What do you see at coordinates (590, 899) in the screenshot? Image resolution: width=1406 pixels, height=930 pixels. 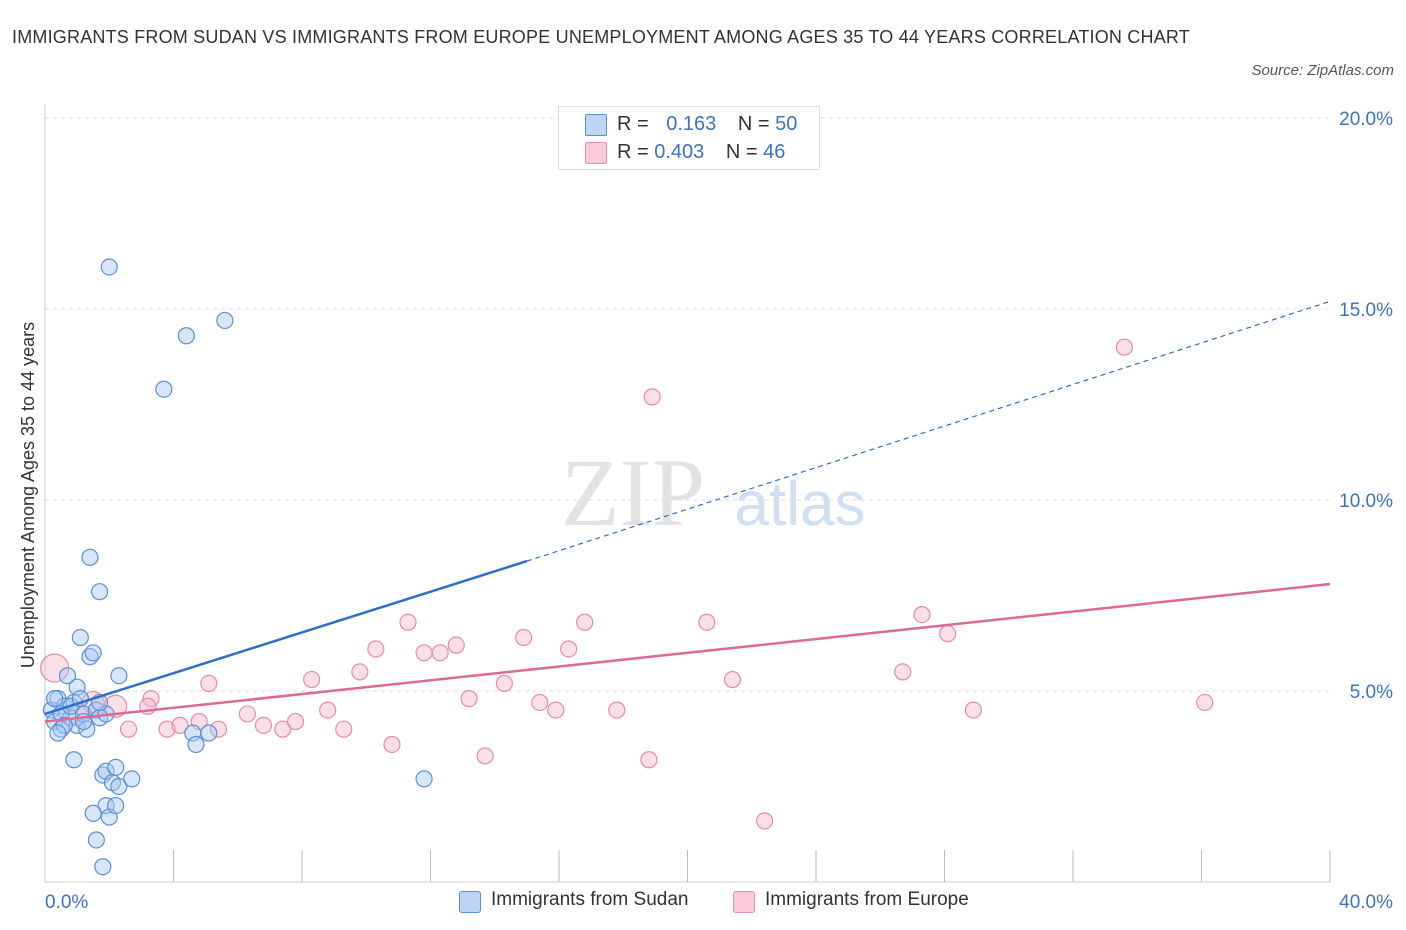 I see `bottom-legend-label-sudan: Immigrants from Sudan` at bounding box center [590, 899].